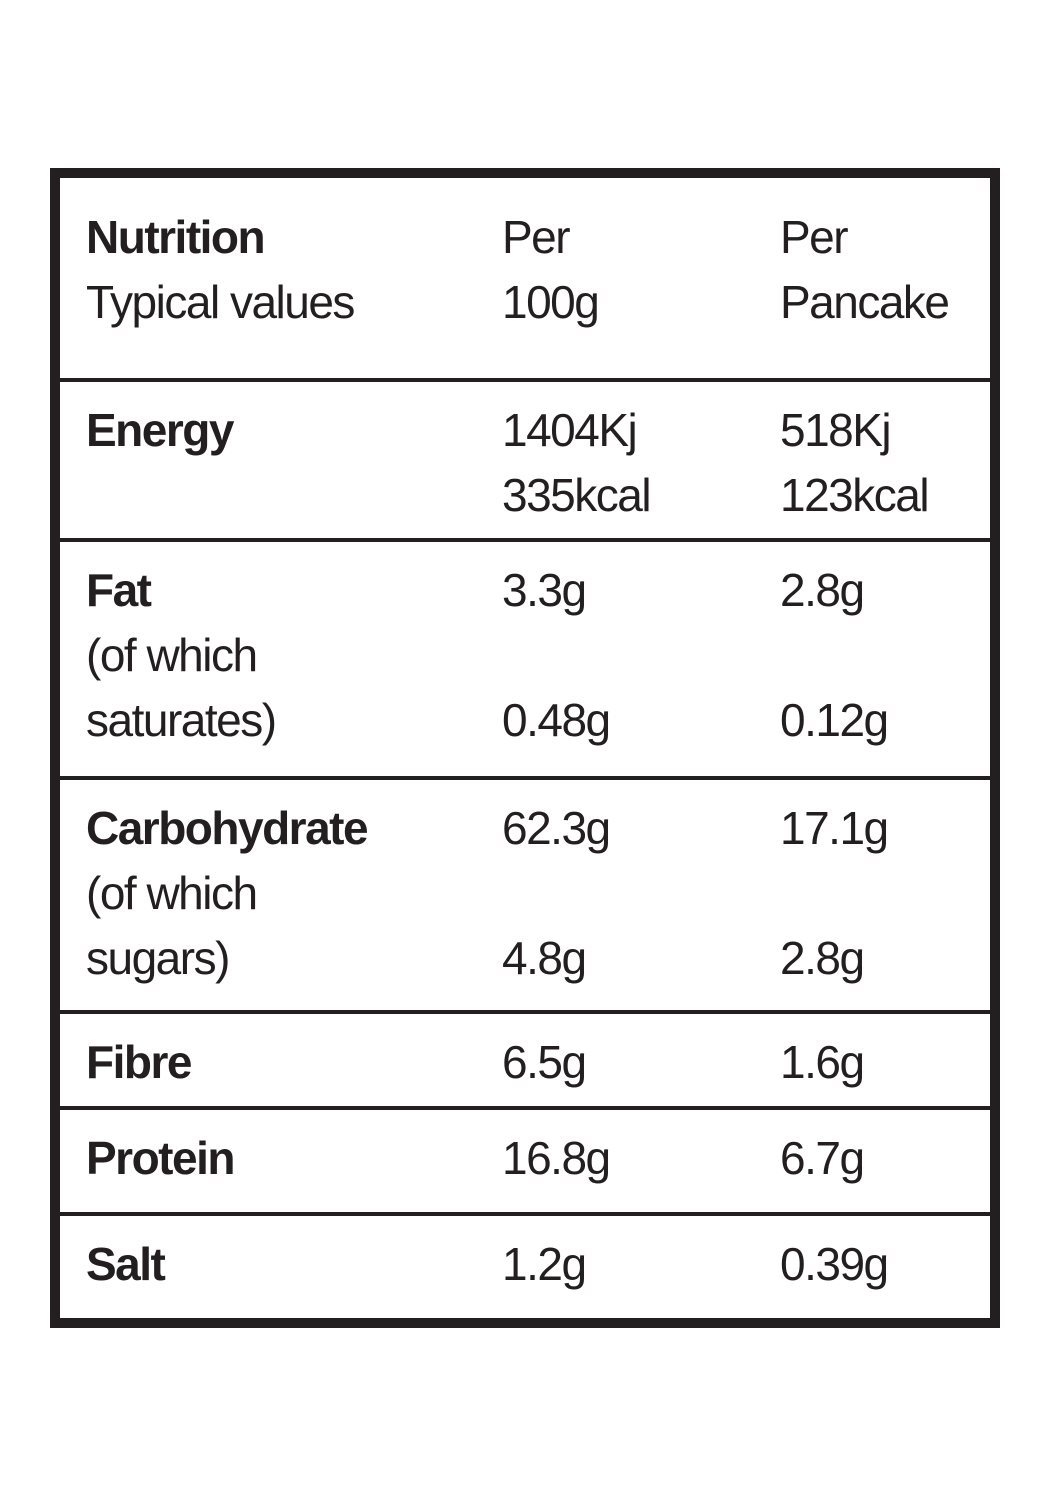 The image size is (1060, 1500). What do you see at coordinates (281, 667) in the screenshot?
I see `nutrient-cell: Fat (of which saturates)` at bounding box center [281, 667].